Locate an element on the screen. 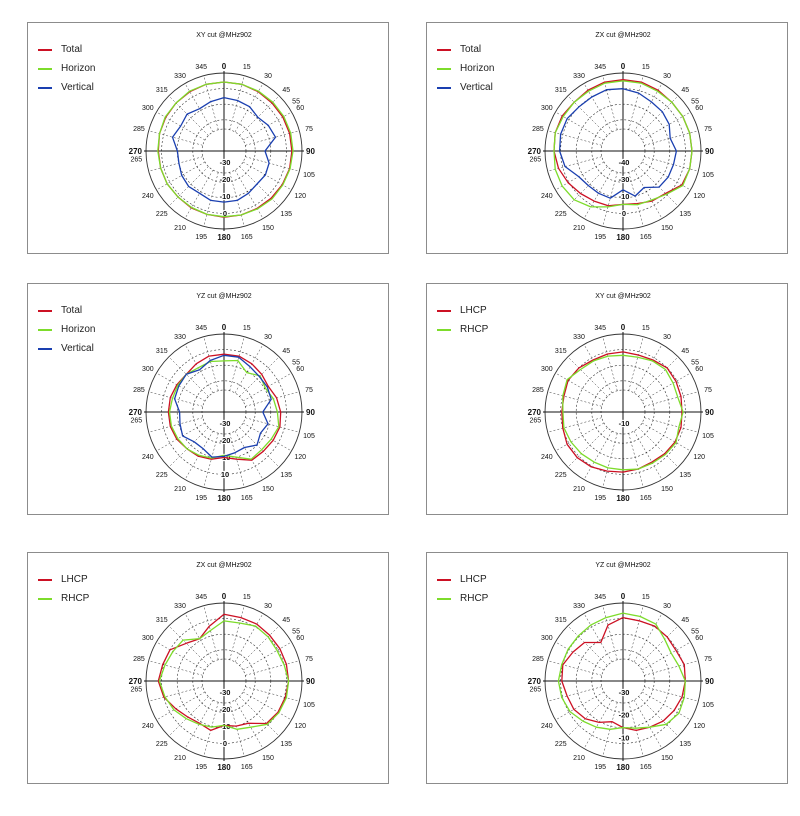  legend-label: Horizon is located at coordinates (78, 68).